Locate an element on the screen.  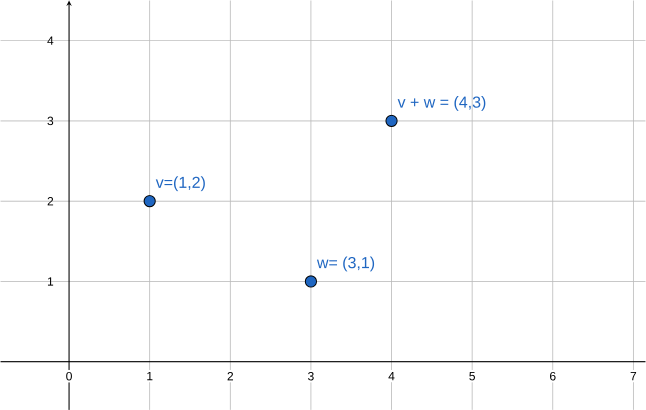
x-tick-label: 2 is located at coordinates (231, 376).